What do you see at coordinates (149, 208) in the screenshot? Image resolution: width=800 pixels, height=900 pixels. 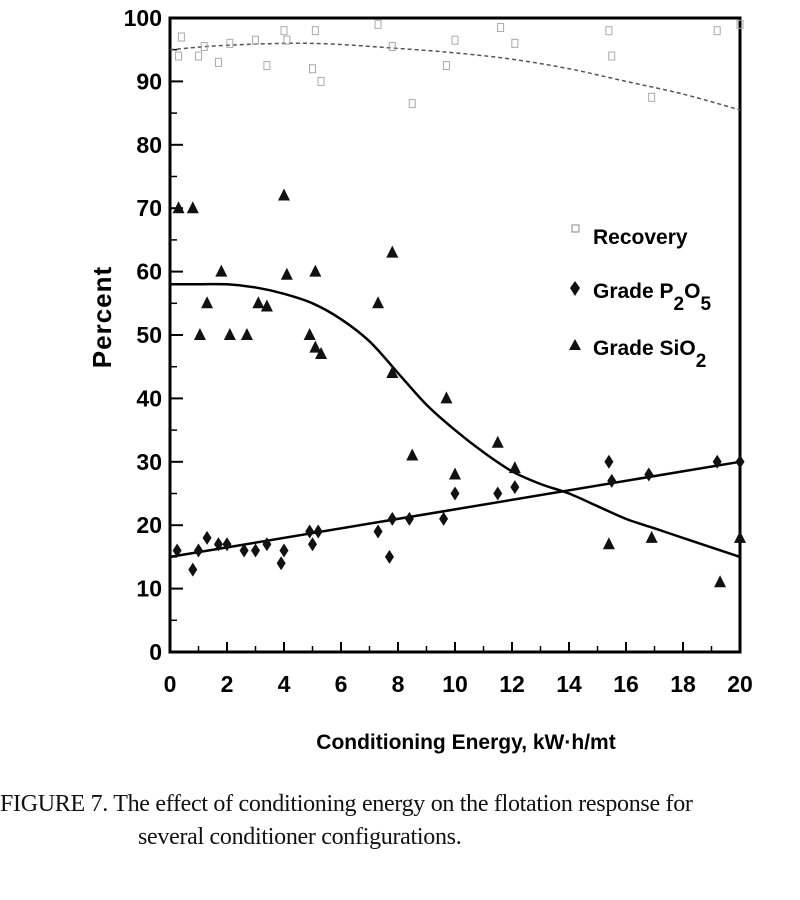 I see `y-tick-label: 70` at bounding box center [149, 208].